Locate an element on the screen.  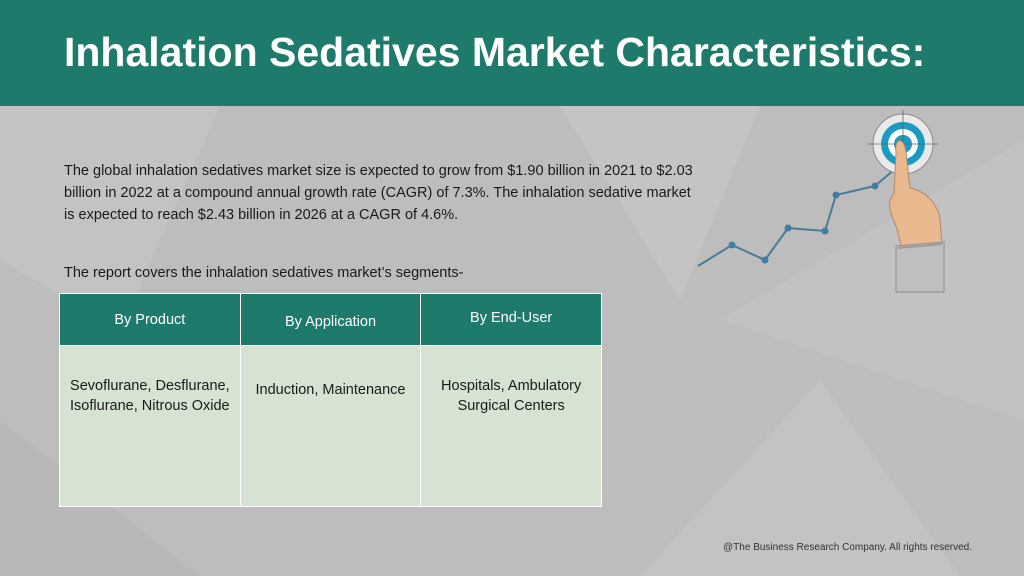
table-header-row: By Product By Application By End-User is located at coordinates (330, 319).